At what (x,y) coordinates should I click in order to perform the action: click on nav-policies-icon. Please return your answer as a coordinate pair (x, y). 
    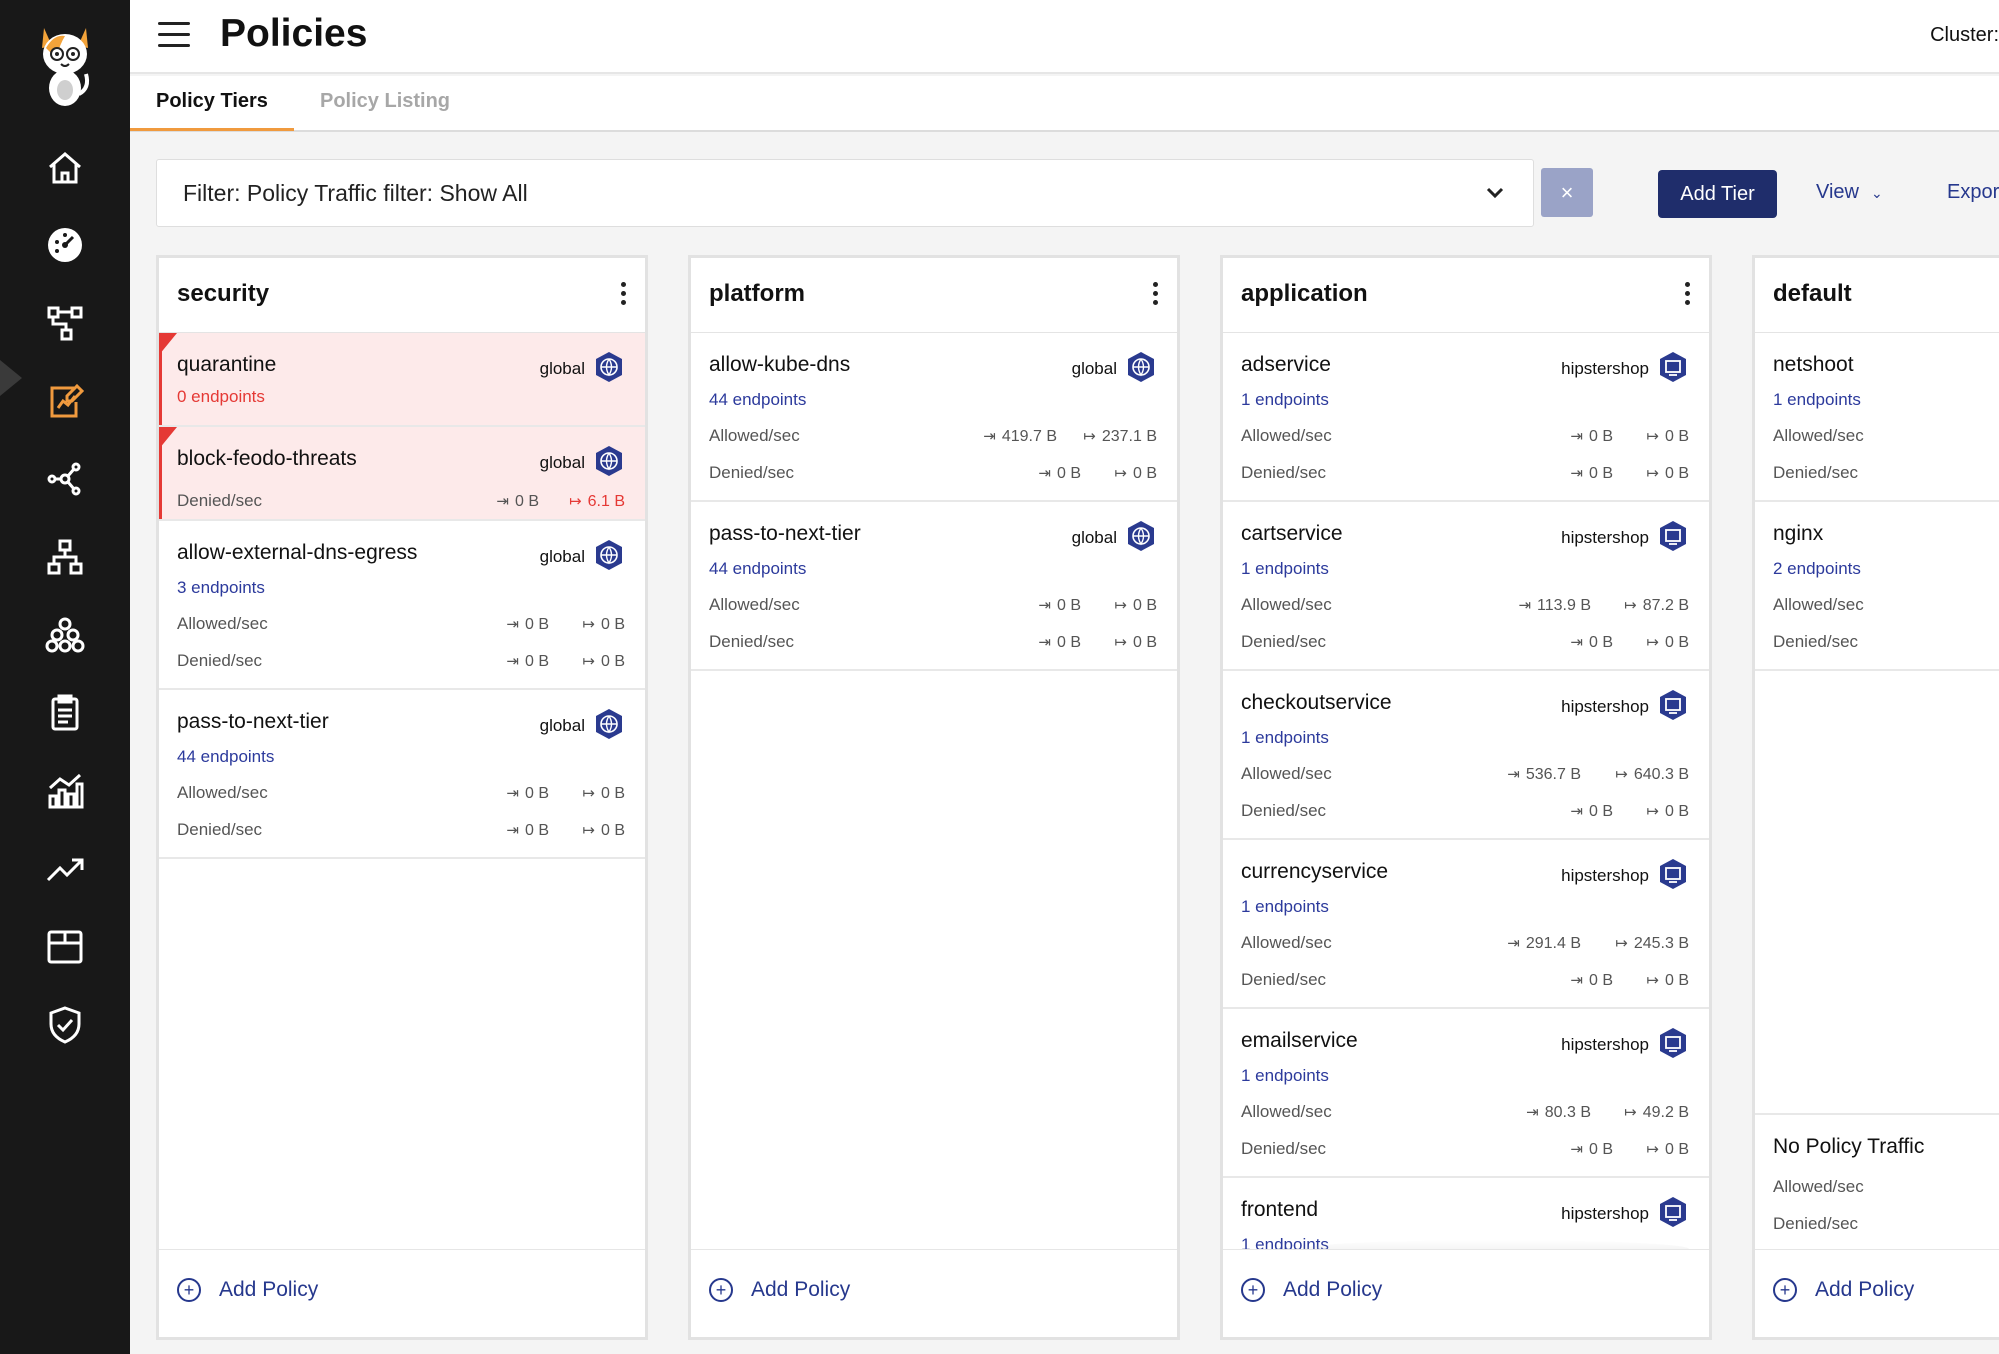
    Looking at the image, I should click on (65, 401).